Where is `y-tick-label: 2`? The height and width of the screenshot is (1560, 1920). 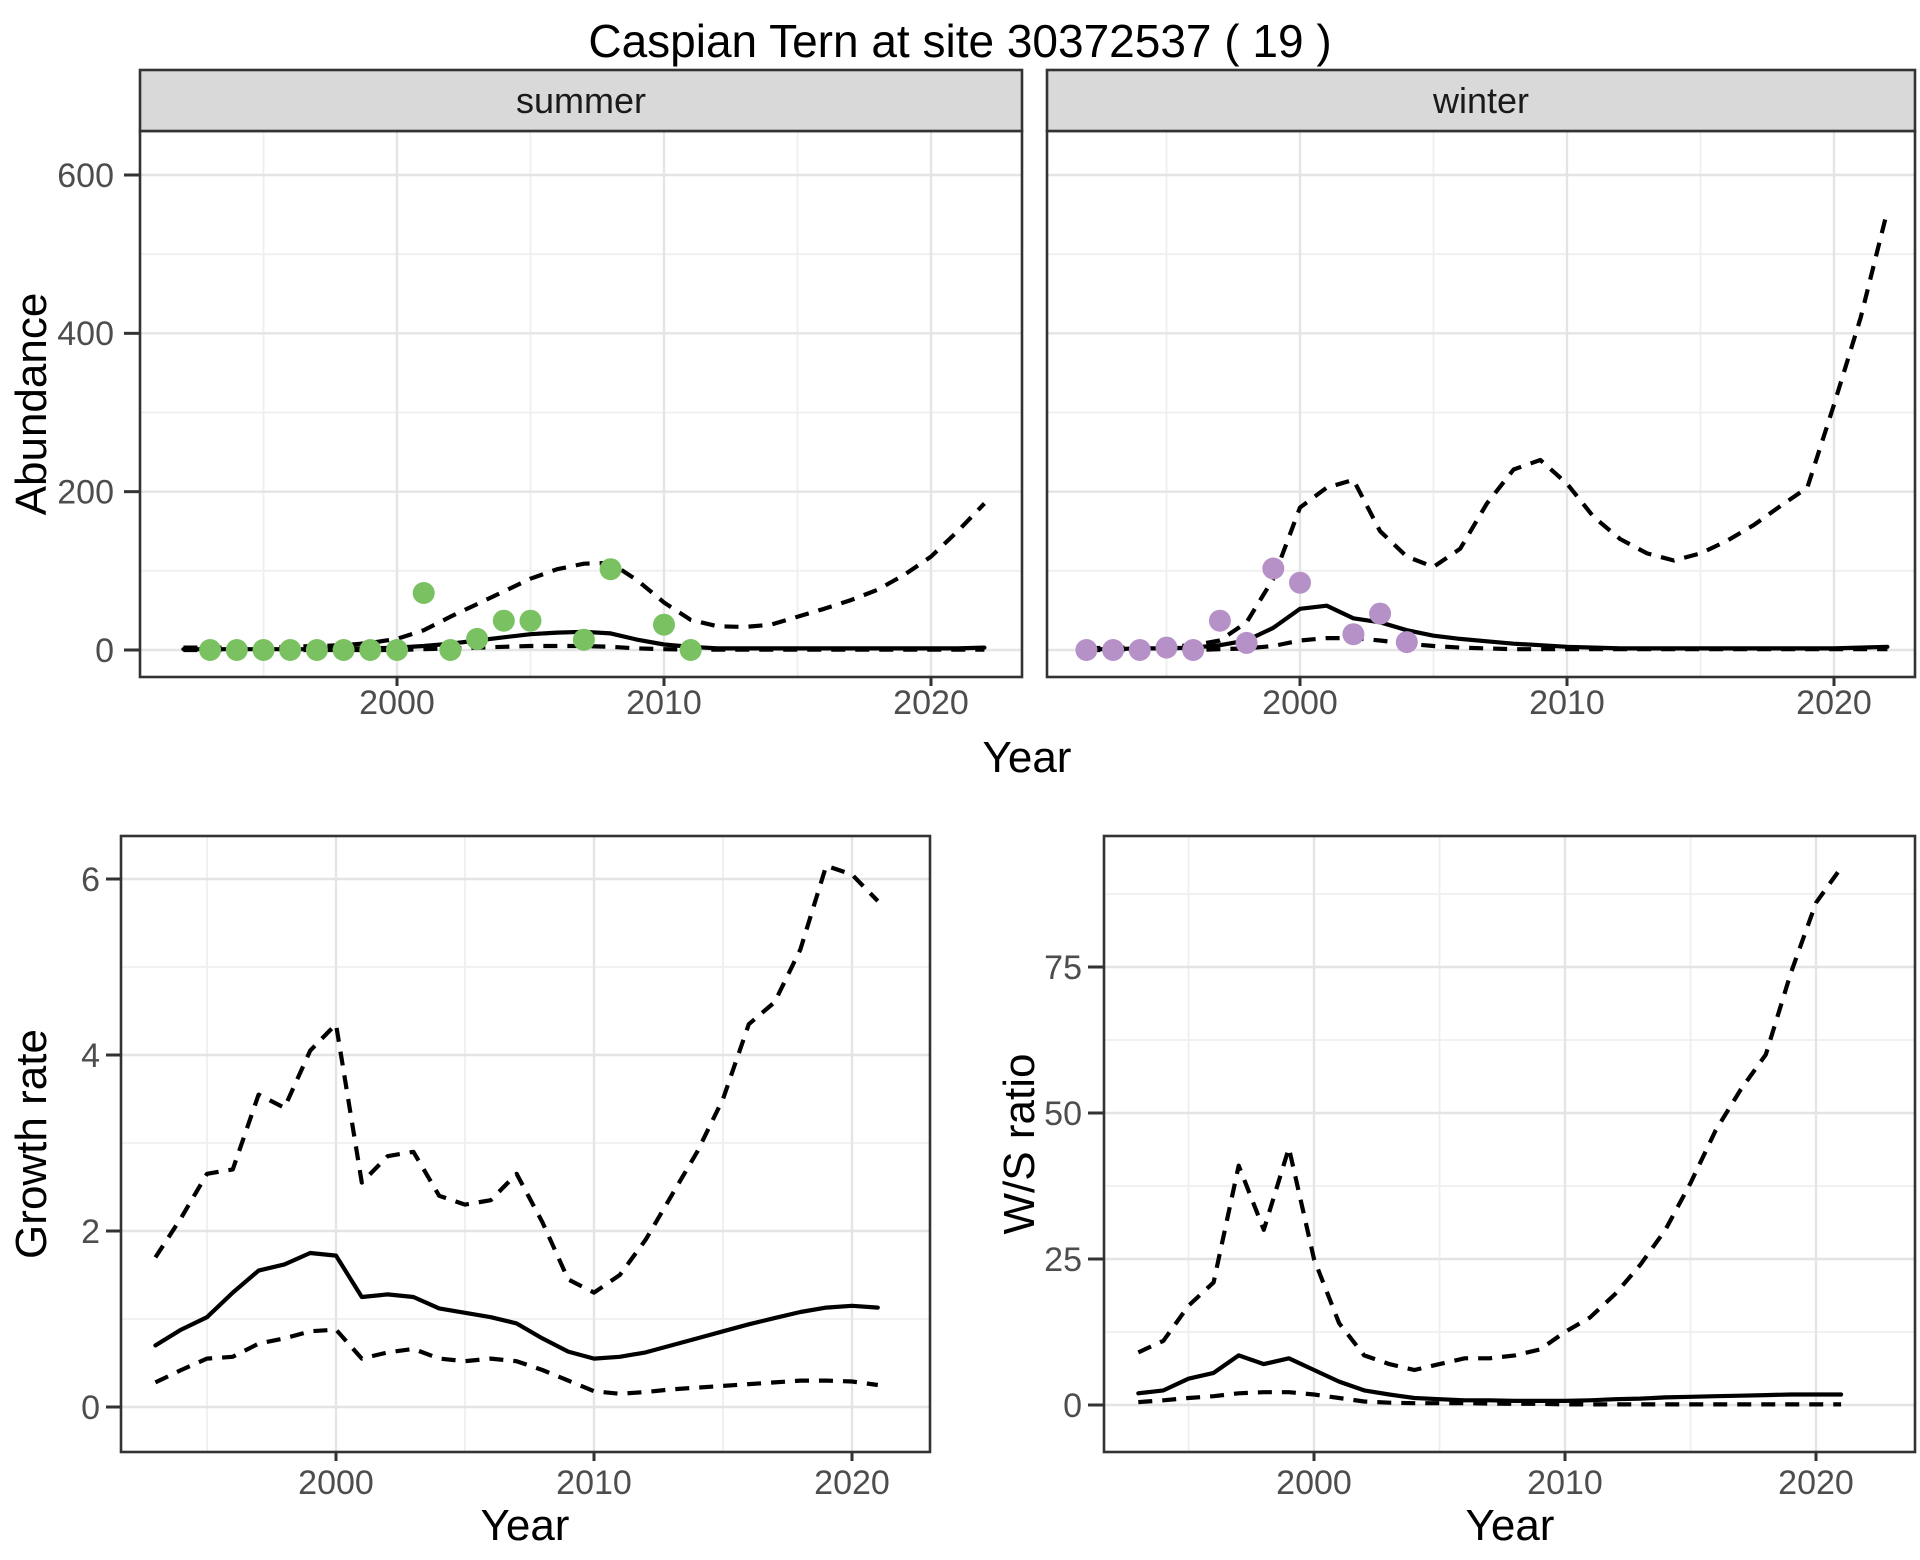 y-tick-label: 2 is located at coordinates (90, 1232).